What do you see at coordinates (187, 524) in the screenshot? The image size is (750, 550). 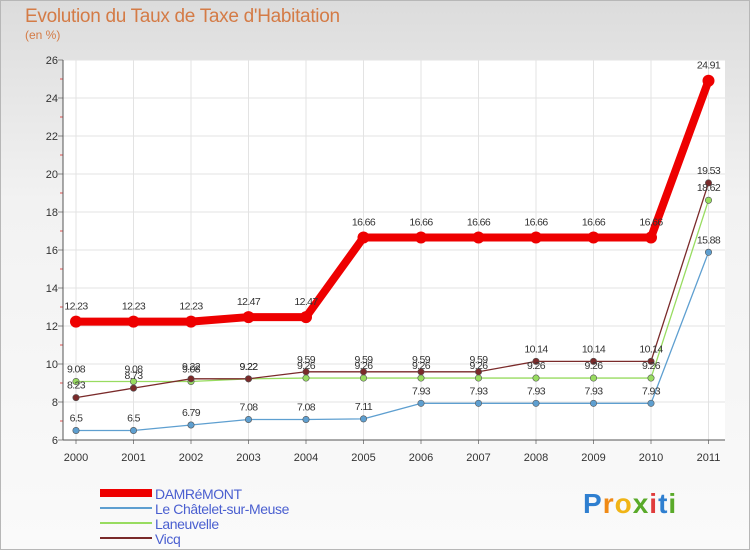 I see `legend-label: Laneuvelle` at bounding box center [187, 524].